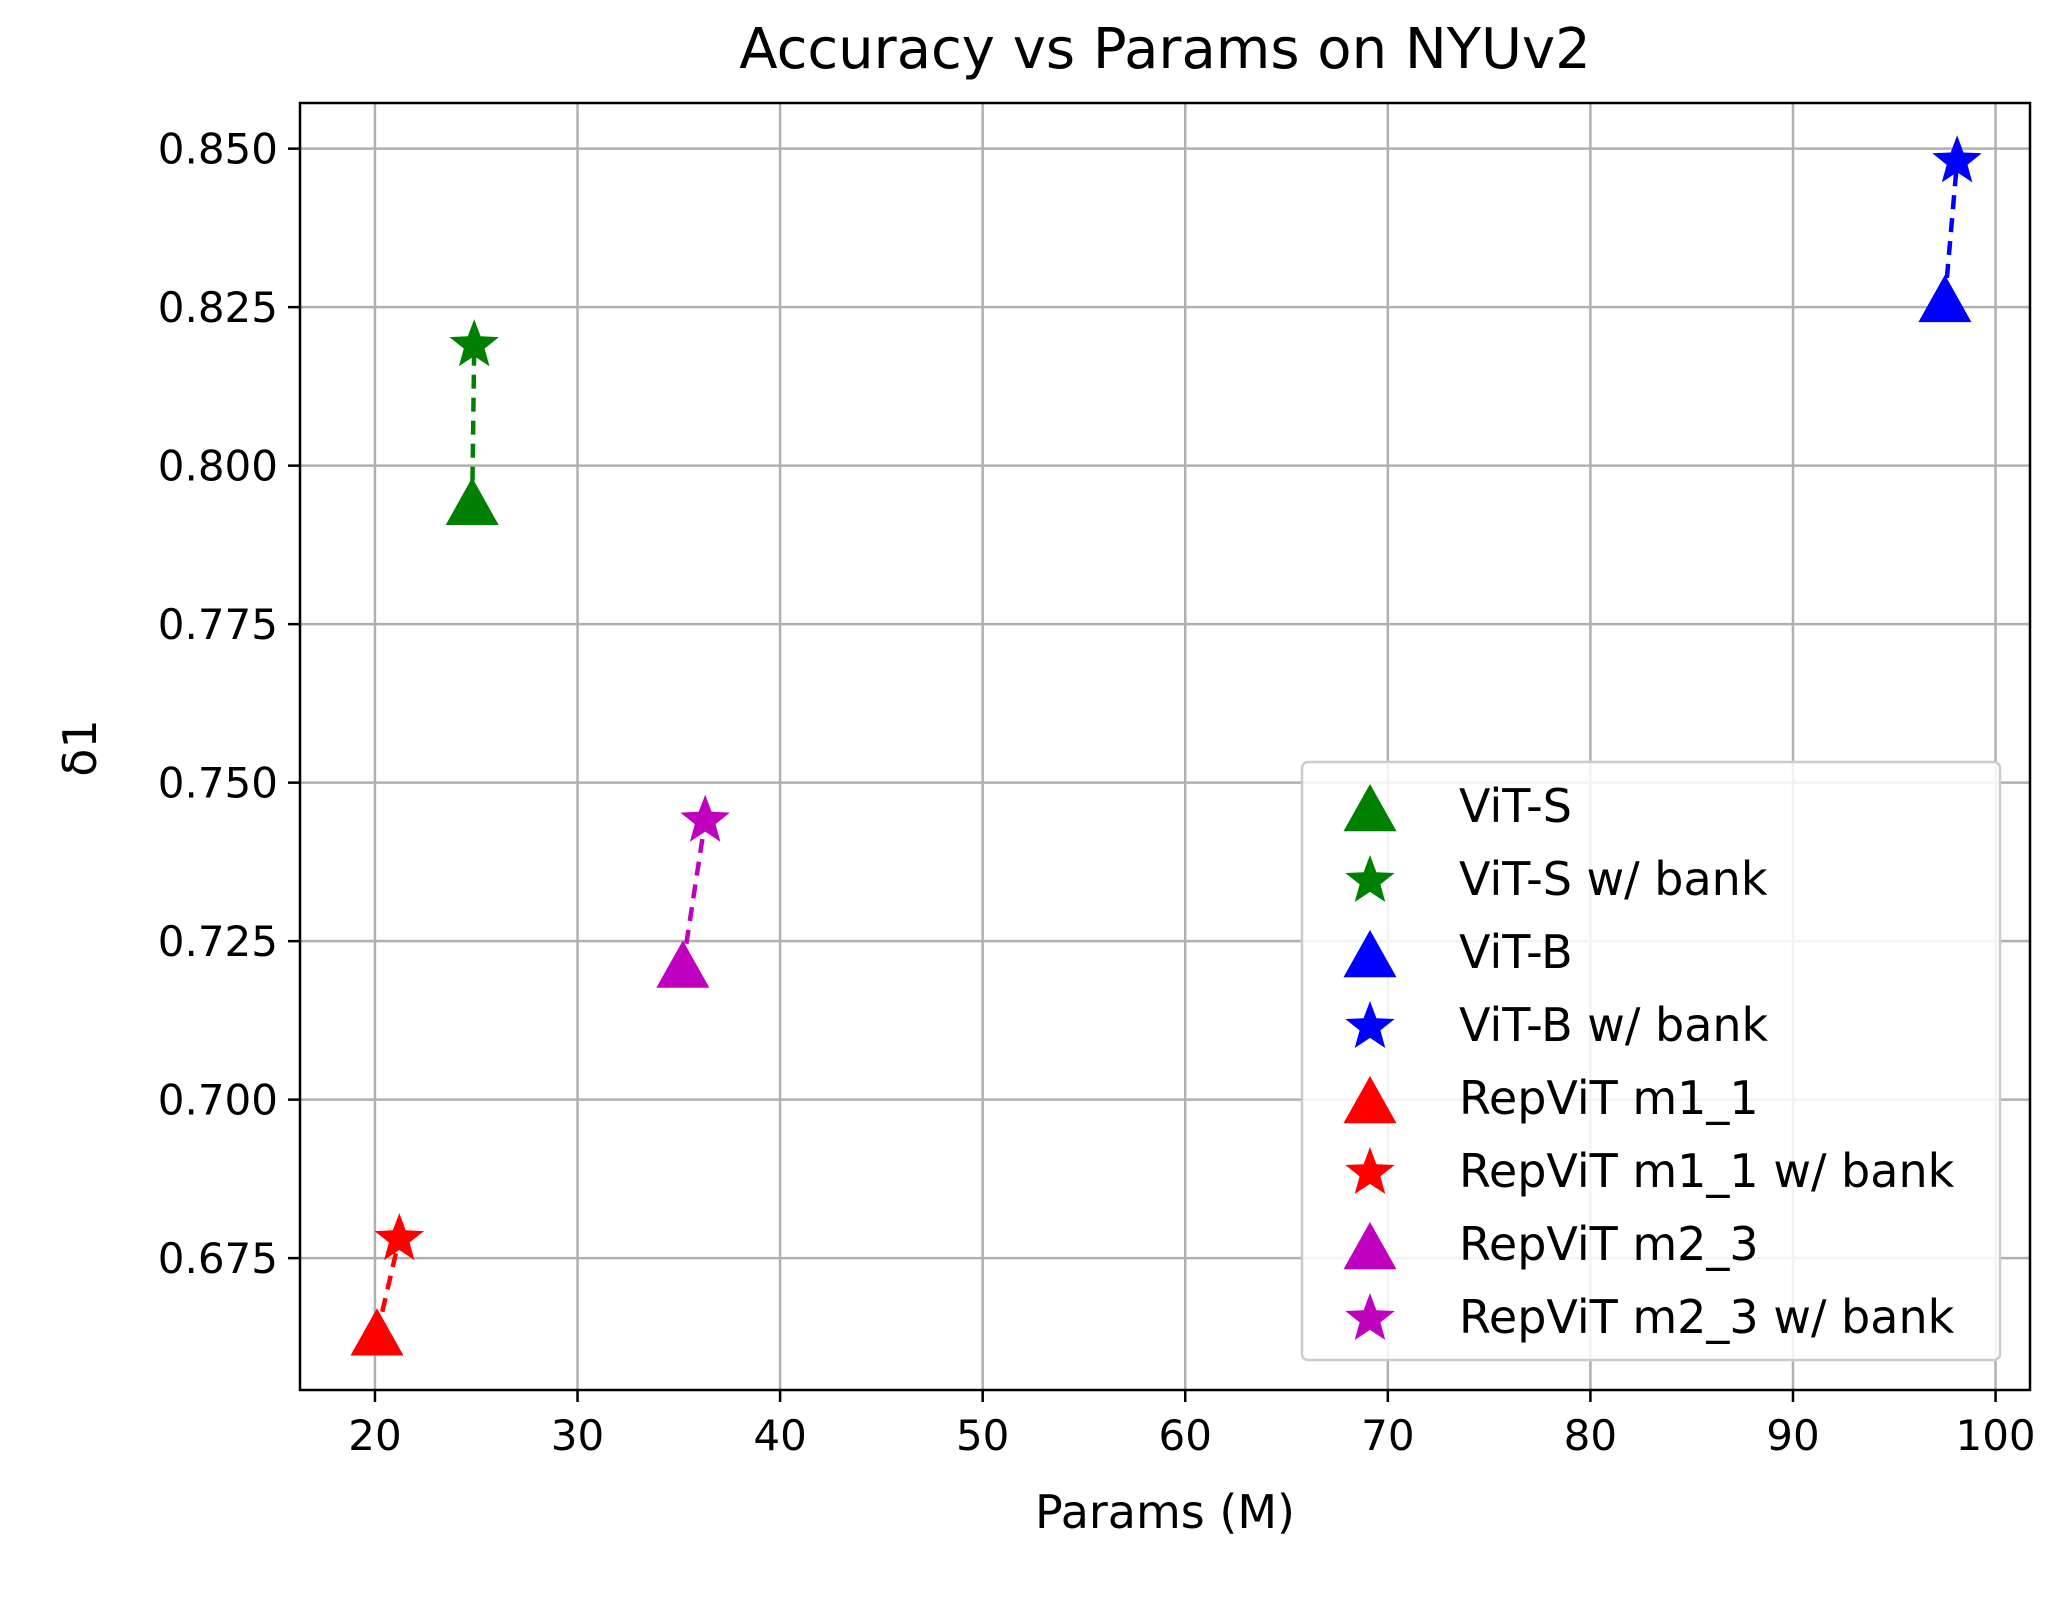 Image resolution: width=2056 pixels, height=1612 pixels. What do you see at coordinates (705, 818) in the screenshot?
I see `point-repvit-m2-3-w-bank` at bounding box center [705, 818].